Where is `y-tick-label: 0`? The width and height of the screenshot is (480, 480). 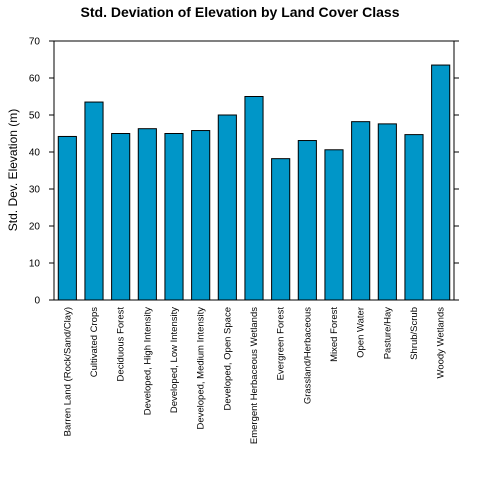
y-tick-label: 0 is located at coordinates (37, 301).